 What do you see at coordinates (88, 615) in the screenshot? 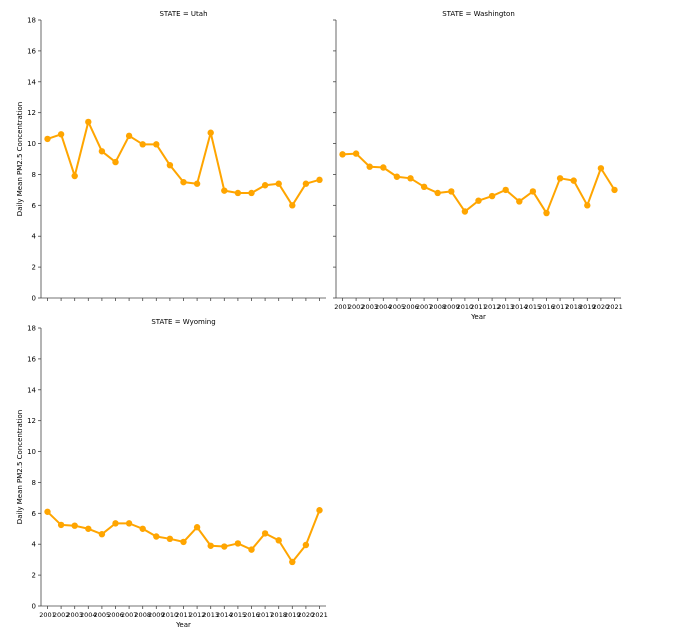
I see `x-tick-label: 2004` at bounding box center [88, 615].